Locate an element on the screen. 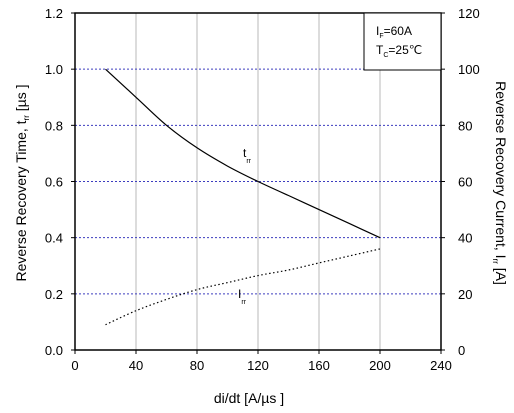 Image resolution: width=514 pixels, height=413 pixels. x-tick-label: 80 is located at coordinates (197, 365).